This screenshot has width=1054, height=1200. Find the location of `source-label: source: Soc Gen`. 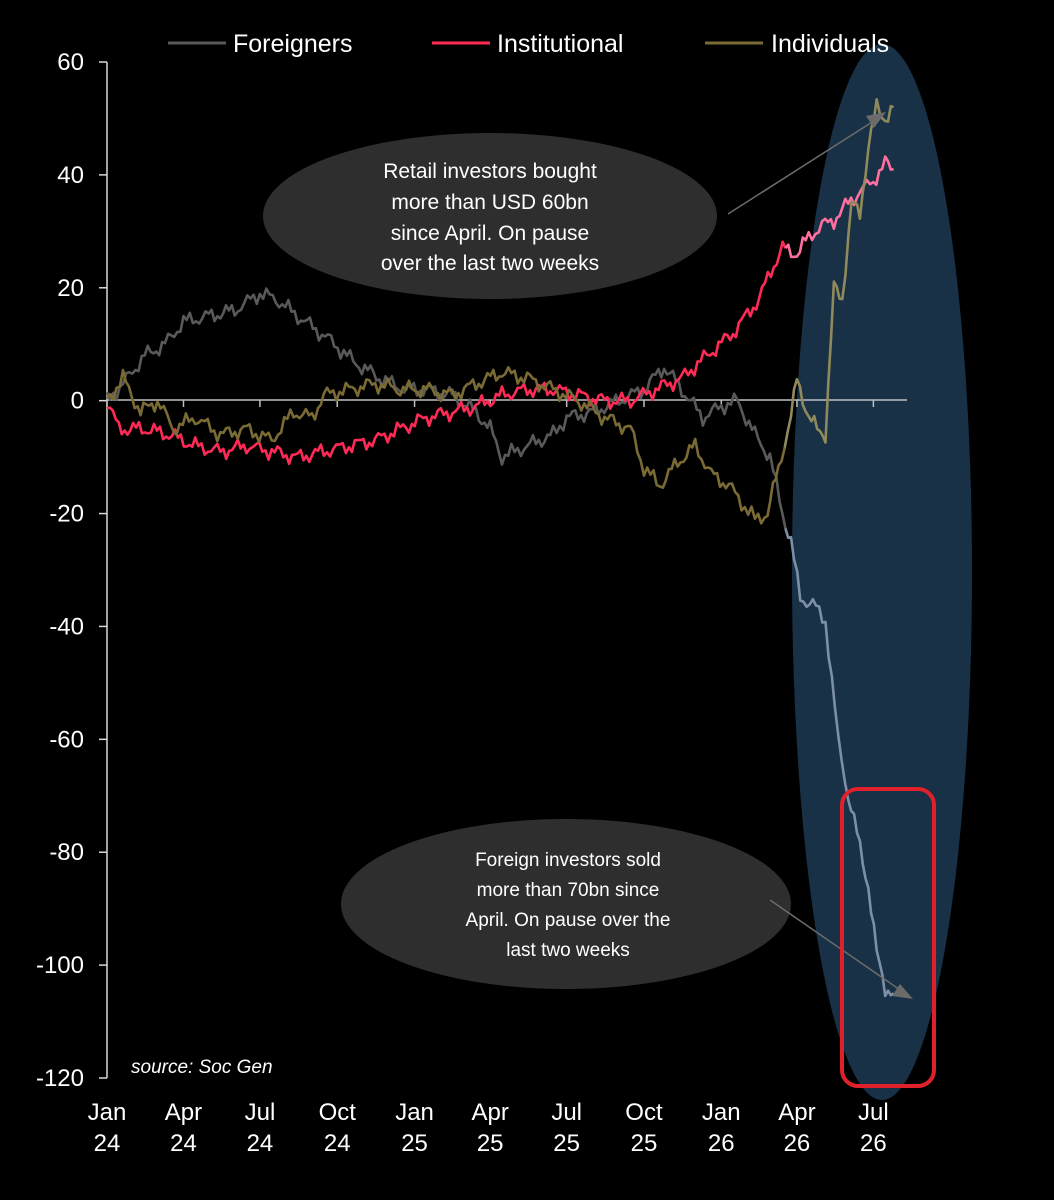

source-label: source: Soc Gen is located at coordinates (202, 1067).